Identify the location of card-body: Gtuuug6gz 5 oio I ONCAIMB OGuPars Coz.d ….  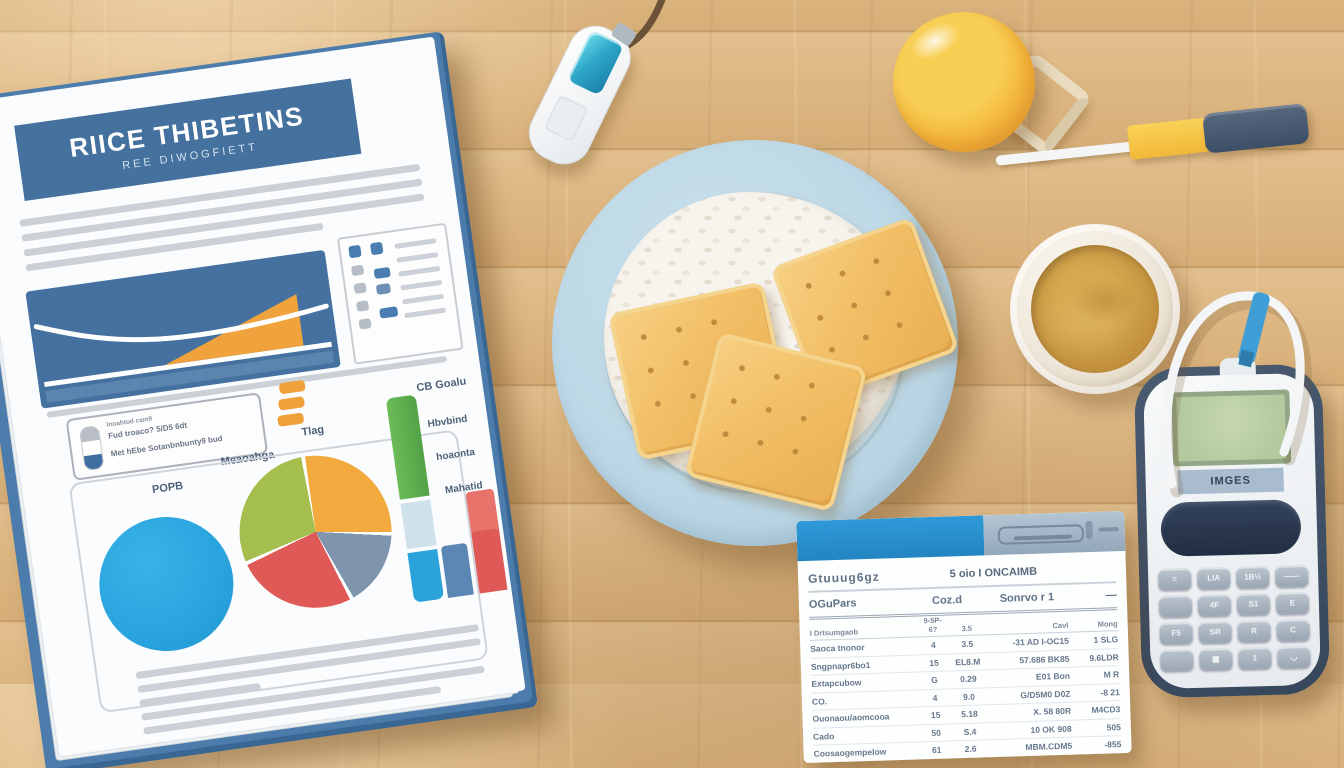
(964, 660).